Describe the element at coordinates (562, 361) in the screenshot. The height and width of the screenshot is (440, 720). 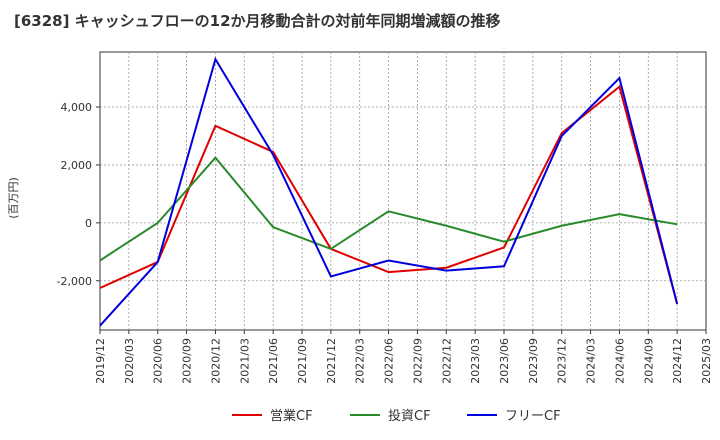
I see `x-tick-label: 2023/12` at that location.